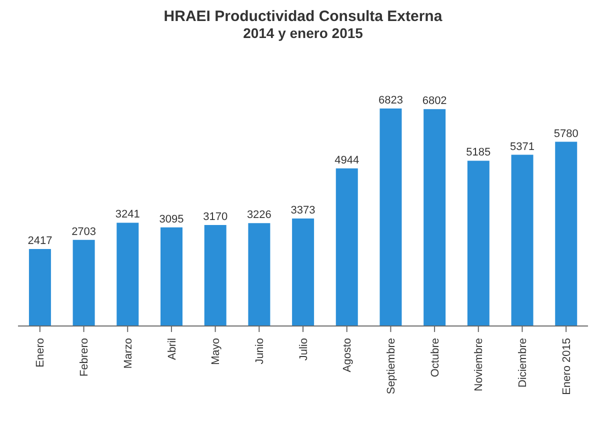  I want to click on chart-title: HRAEI Productividad Consulta Externa, so click(303, 16).